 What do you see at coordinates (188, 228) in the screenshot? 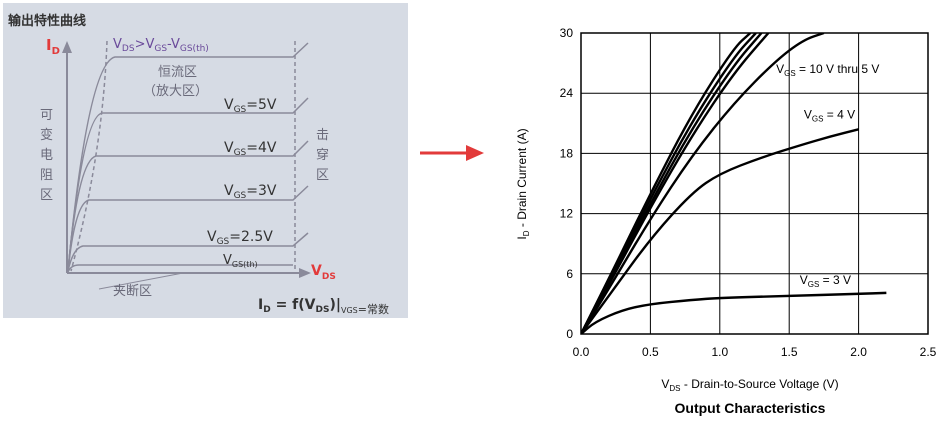
I see `left-curve-vgs3` at bounding box center [188, 228].